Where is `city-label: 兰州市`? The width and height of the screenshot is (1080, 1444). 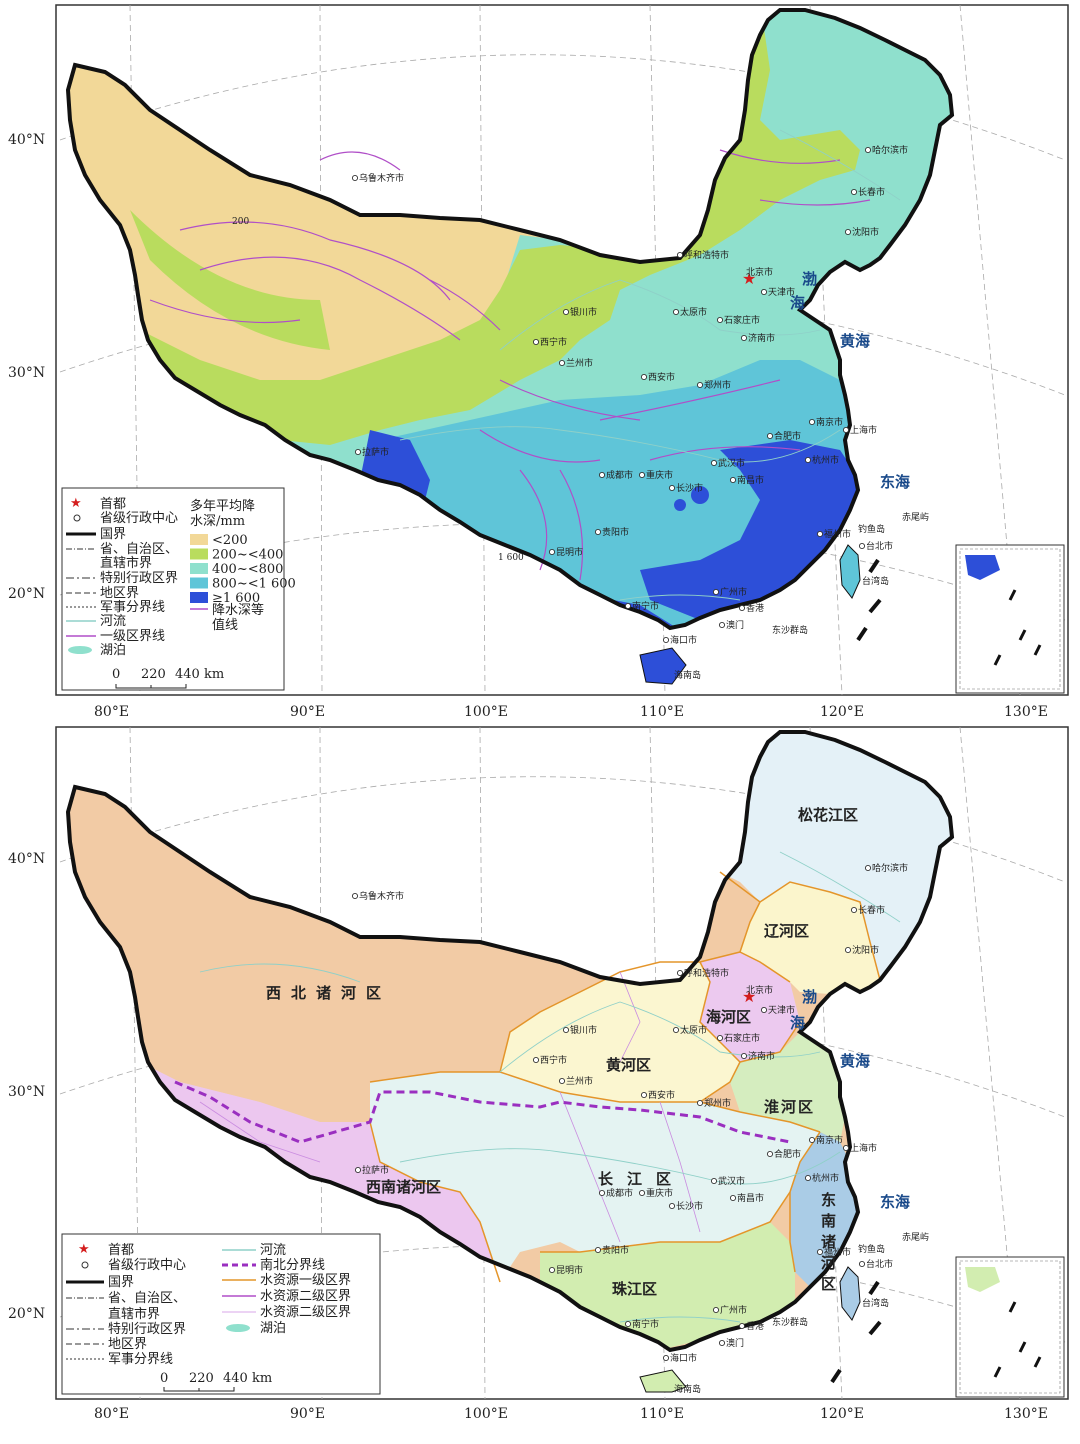
city-label: 兰州市 is located at coordinates (579, 363).